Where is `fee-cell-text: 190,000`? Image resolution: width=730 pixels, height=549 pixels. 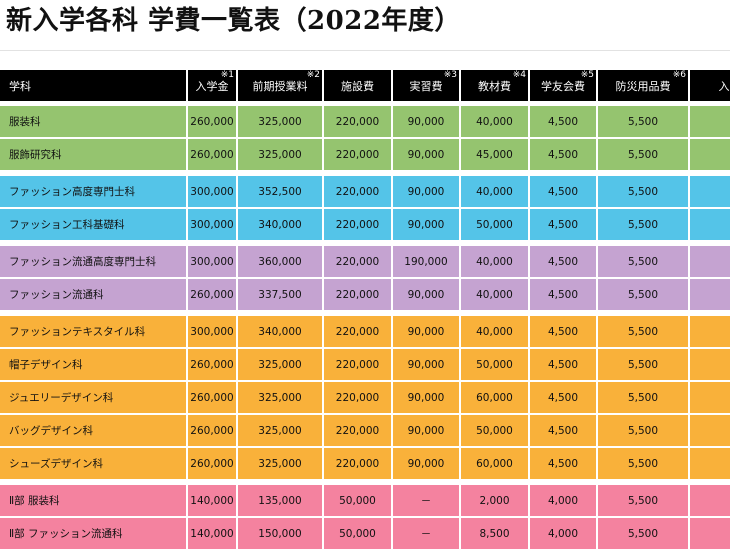 fee-cell-text: 190,000 is located at coordinates (426, 261).